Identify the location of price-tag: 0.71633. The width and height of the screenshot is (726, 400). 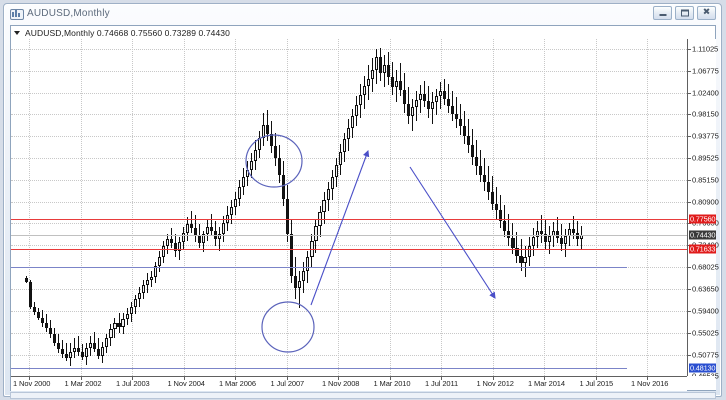
(703, 249).